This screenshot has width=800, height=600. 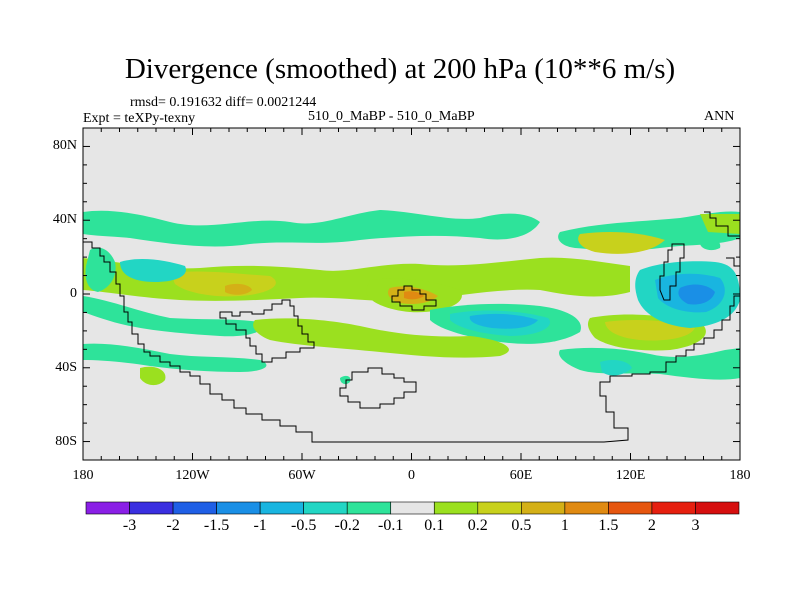 What do you see at coordinates (302, 475) in the screenshot?
I see `lon-tick-label: 60W` at bounding box center [302, 475].